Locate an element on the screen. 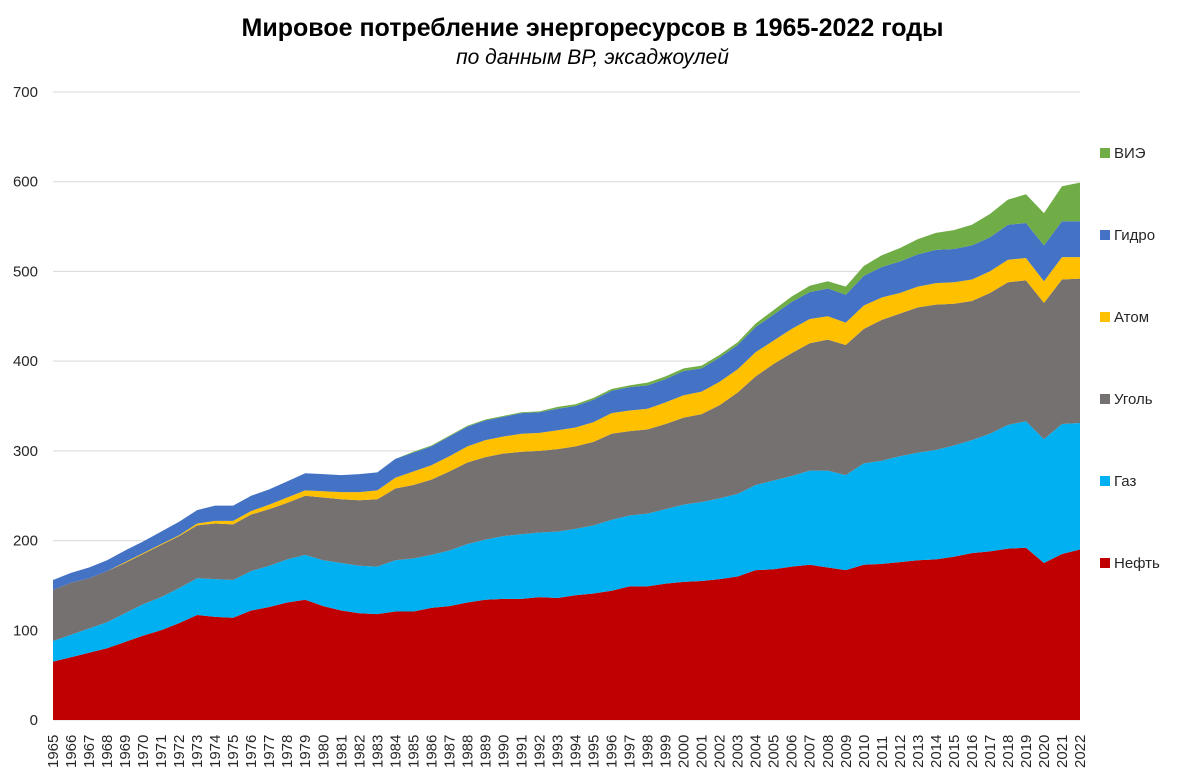  x-tick-label: 1987 is located at coordinates (449, 751).